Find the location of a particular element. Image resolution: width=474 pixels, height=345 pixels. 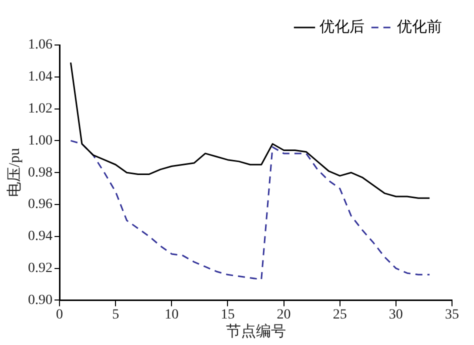

legend-label: 优化前 is located at coordinates (419, 27).